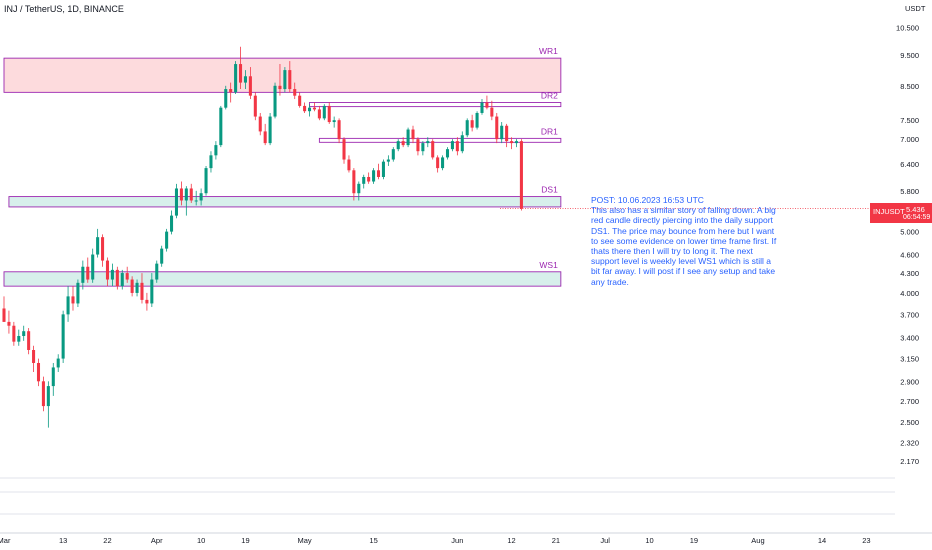 This screenshot has height=550, width=932. I want to click on zone-wr1, so click(282, 75).